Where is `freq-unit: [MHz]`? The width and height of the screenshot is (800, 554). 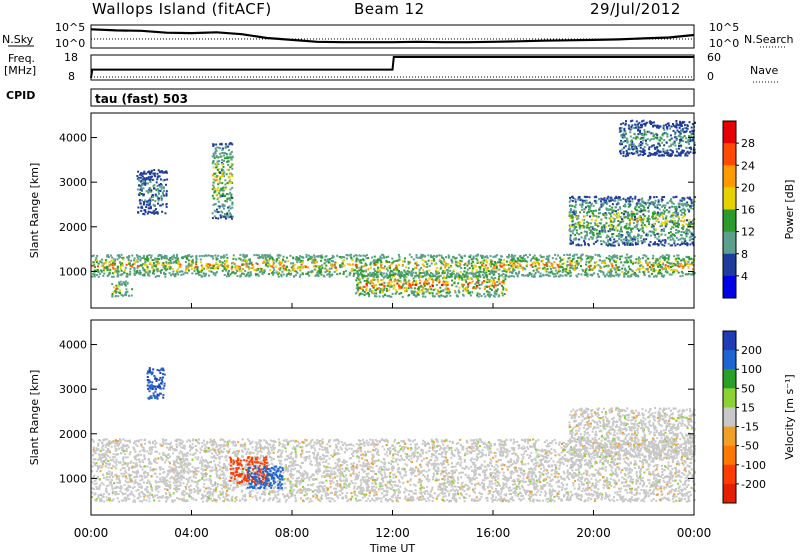 freq-unit: [MHz] is located at coordinates (20, 70).